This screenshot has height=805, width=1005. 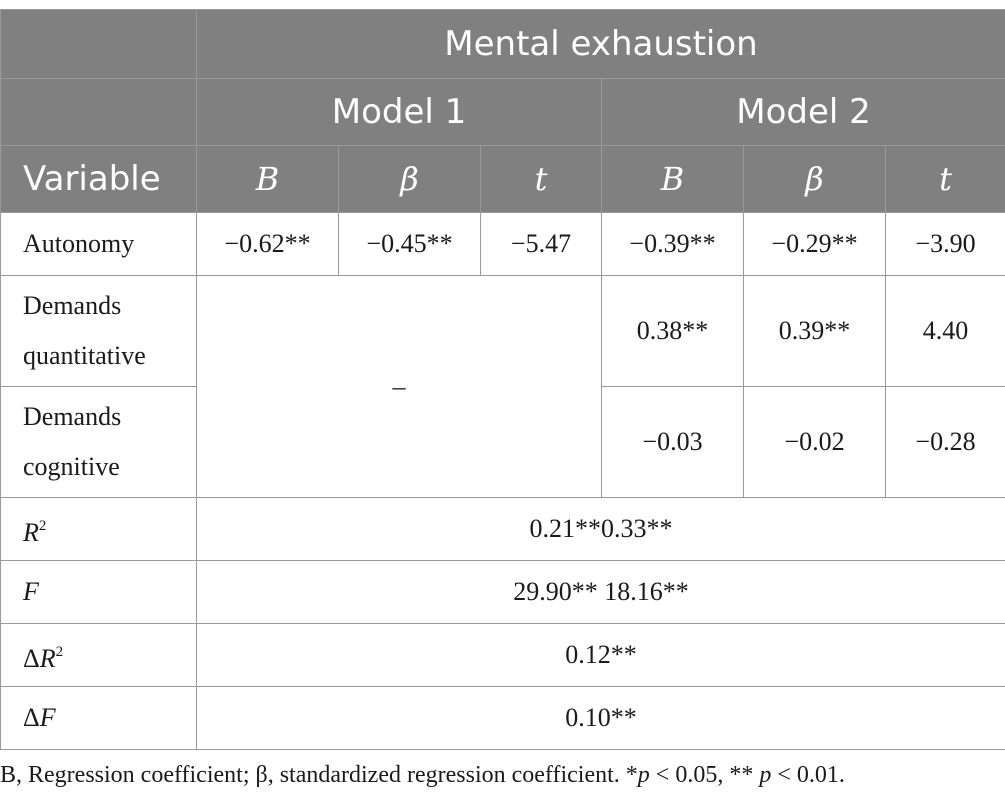 What do you see at coordinates (267, 244) in the screenshot?
I see `m1-b-cell: −0.62**` at bounding box center [267, 244].